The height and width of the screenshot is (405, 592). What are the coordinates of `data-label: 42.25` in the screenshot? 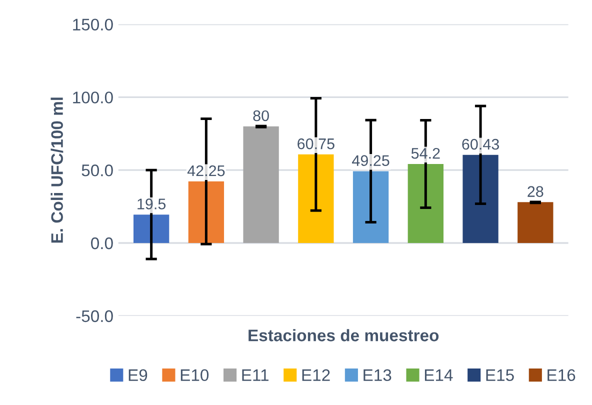 It's located at (206, 170).